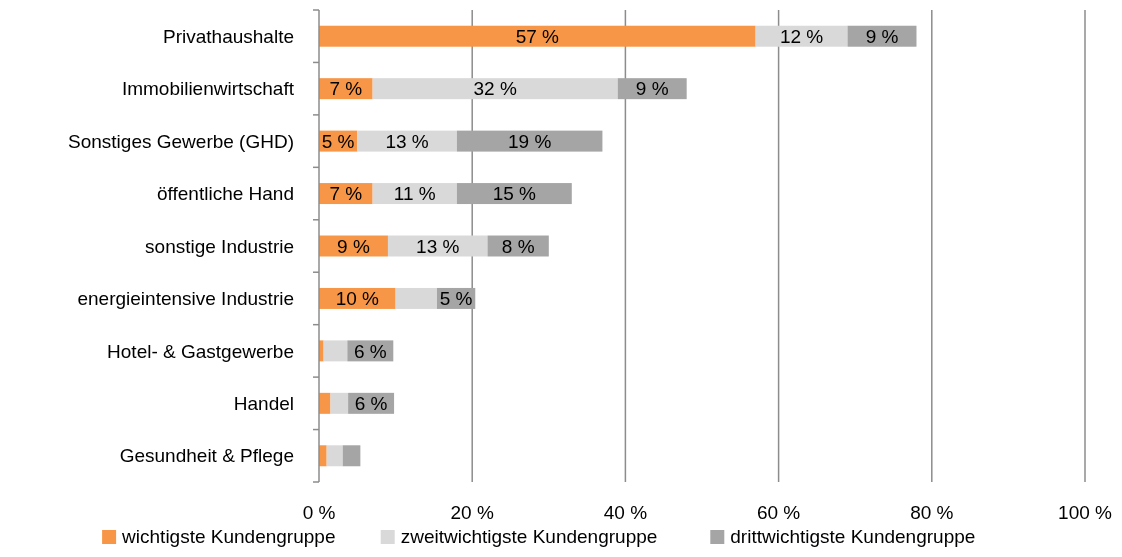  I want to click on x-tick-label: 60 %, so click(778, 512).